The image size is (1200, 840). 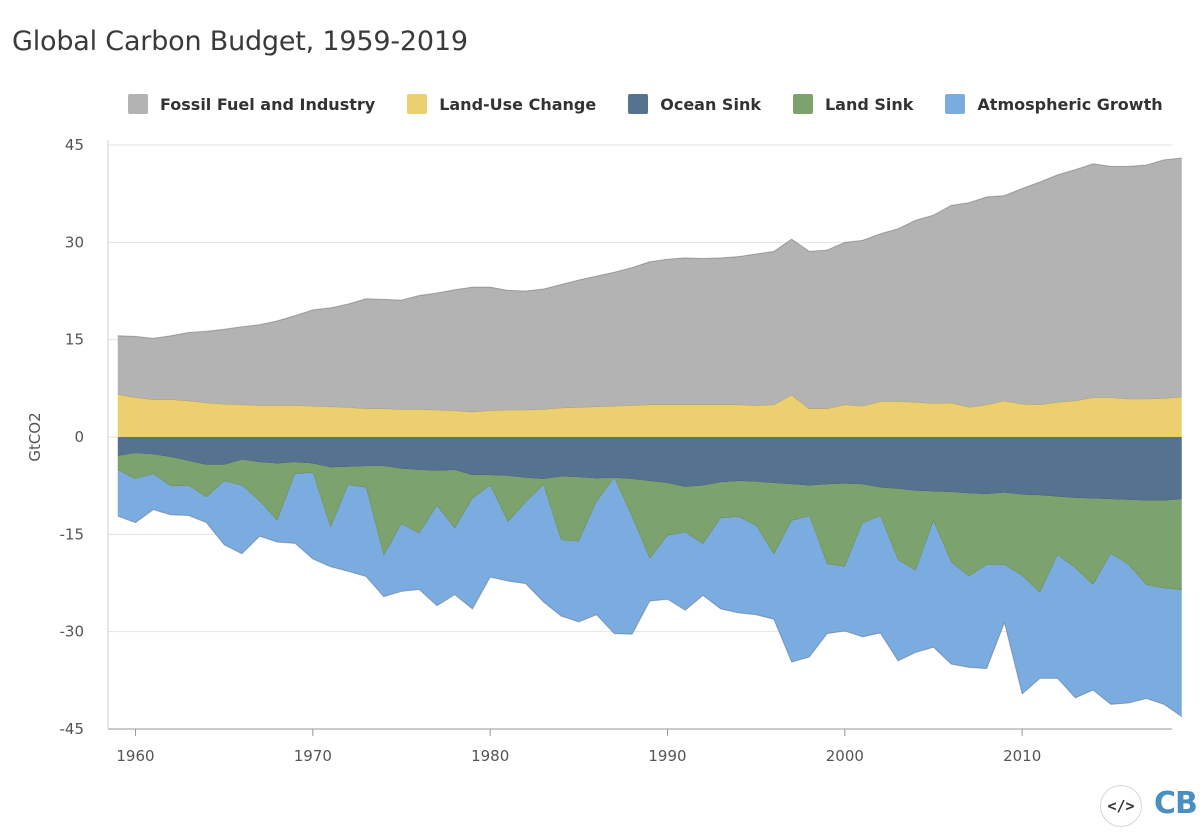 I want to click on area-land-sink, so click(x=649, y=523).